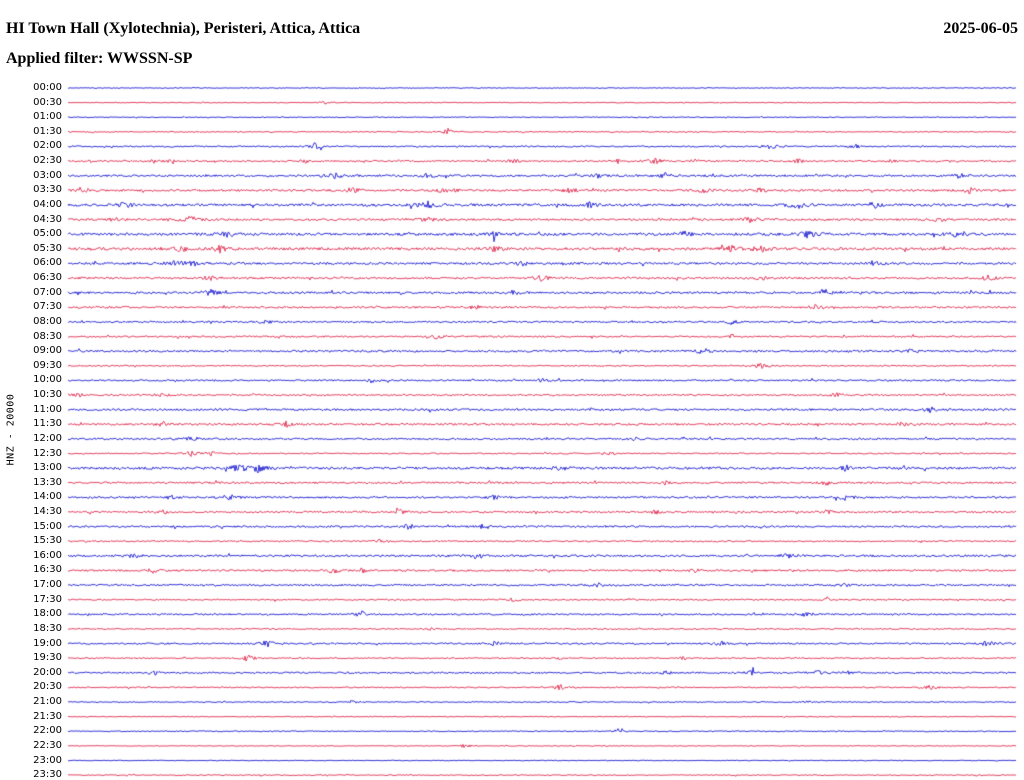  Describe the element at coordinates (47, 248) in the screenshot. I see `row-time-label: 05:30` at that location.